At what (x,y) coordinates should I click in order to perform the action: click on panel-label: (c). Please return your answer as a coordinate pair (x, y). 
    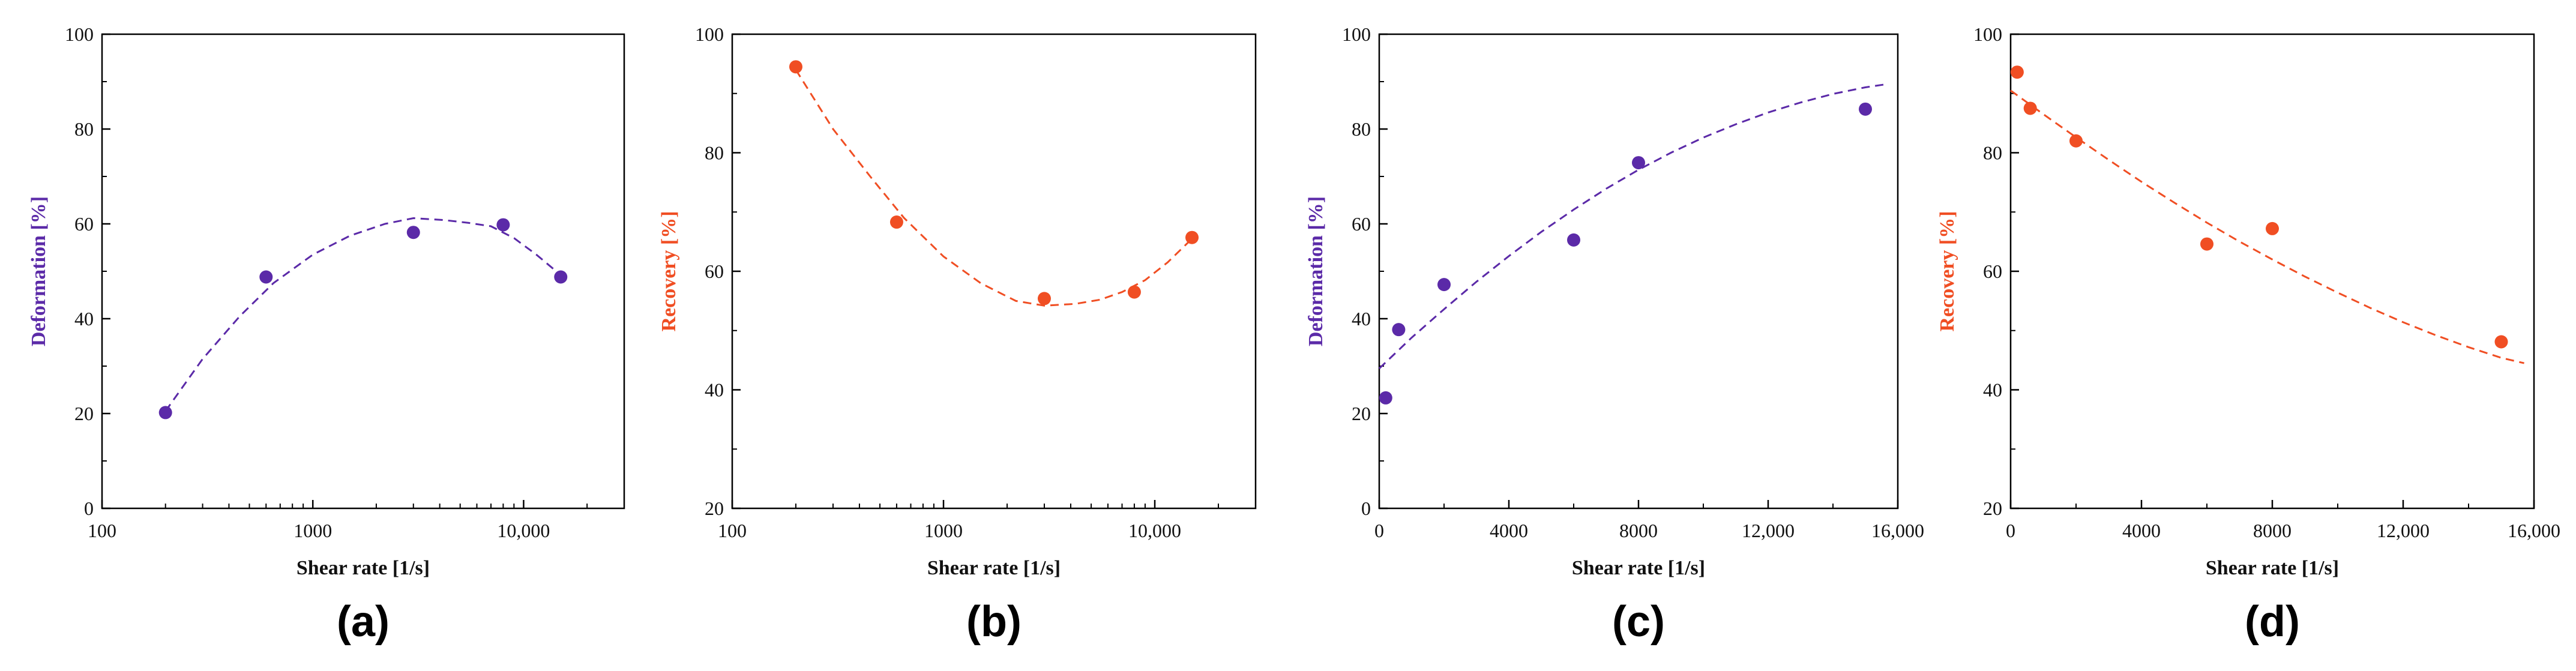
    Looking at the image, I should click on (1638, 622).